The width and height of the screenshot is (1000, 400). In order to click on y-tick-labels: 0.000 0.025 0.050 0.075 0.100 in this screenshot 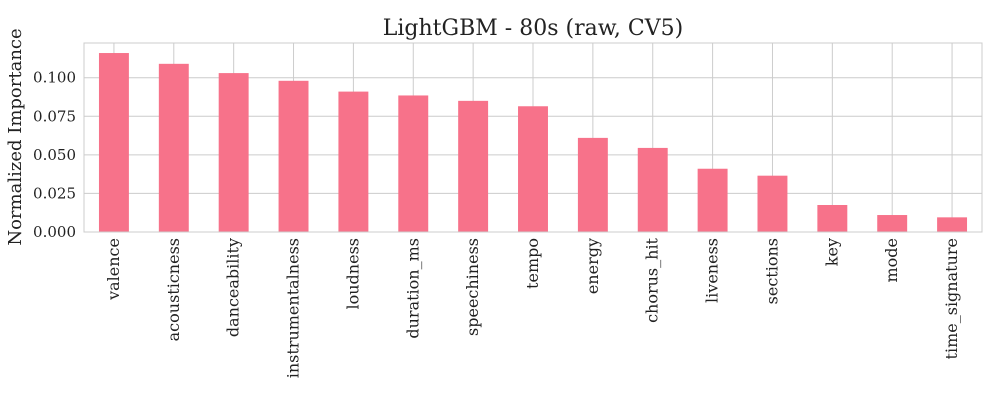, I will do `click(54, 155)`.